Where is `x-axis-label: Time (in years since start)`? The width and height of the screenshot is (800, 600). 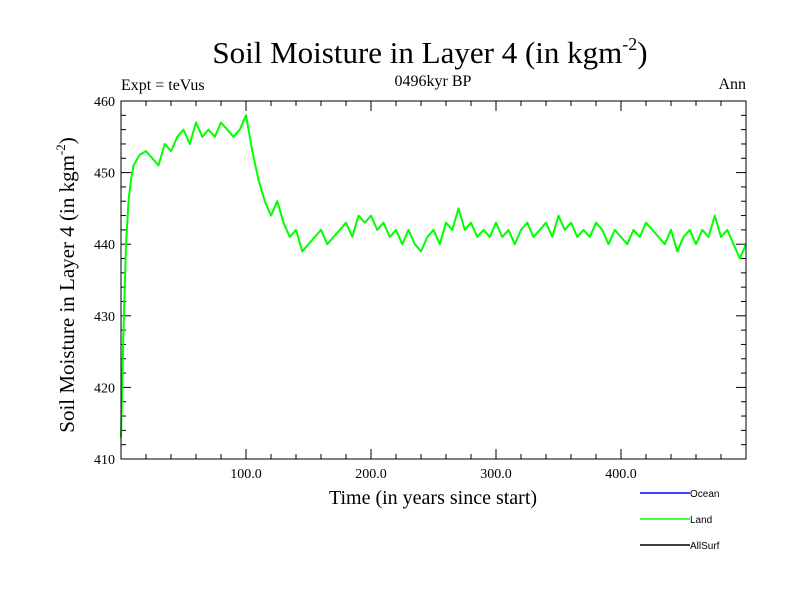 x-axis-label: Time (in years since start) is located at coordinates (433, 498).